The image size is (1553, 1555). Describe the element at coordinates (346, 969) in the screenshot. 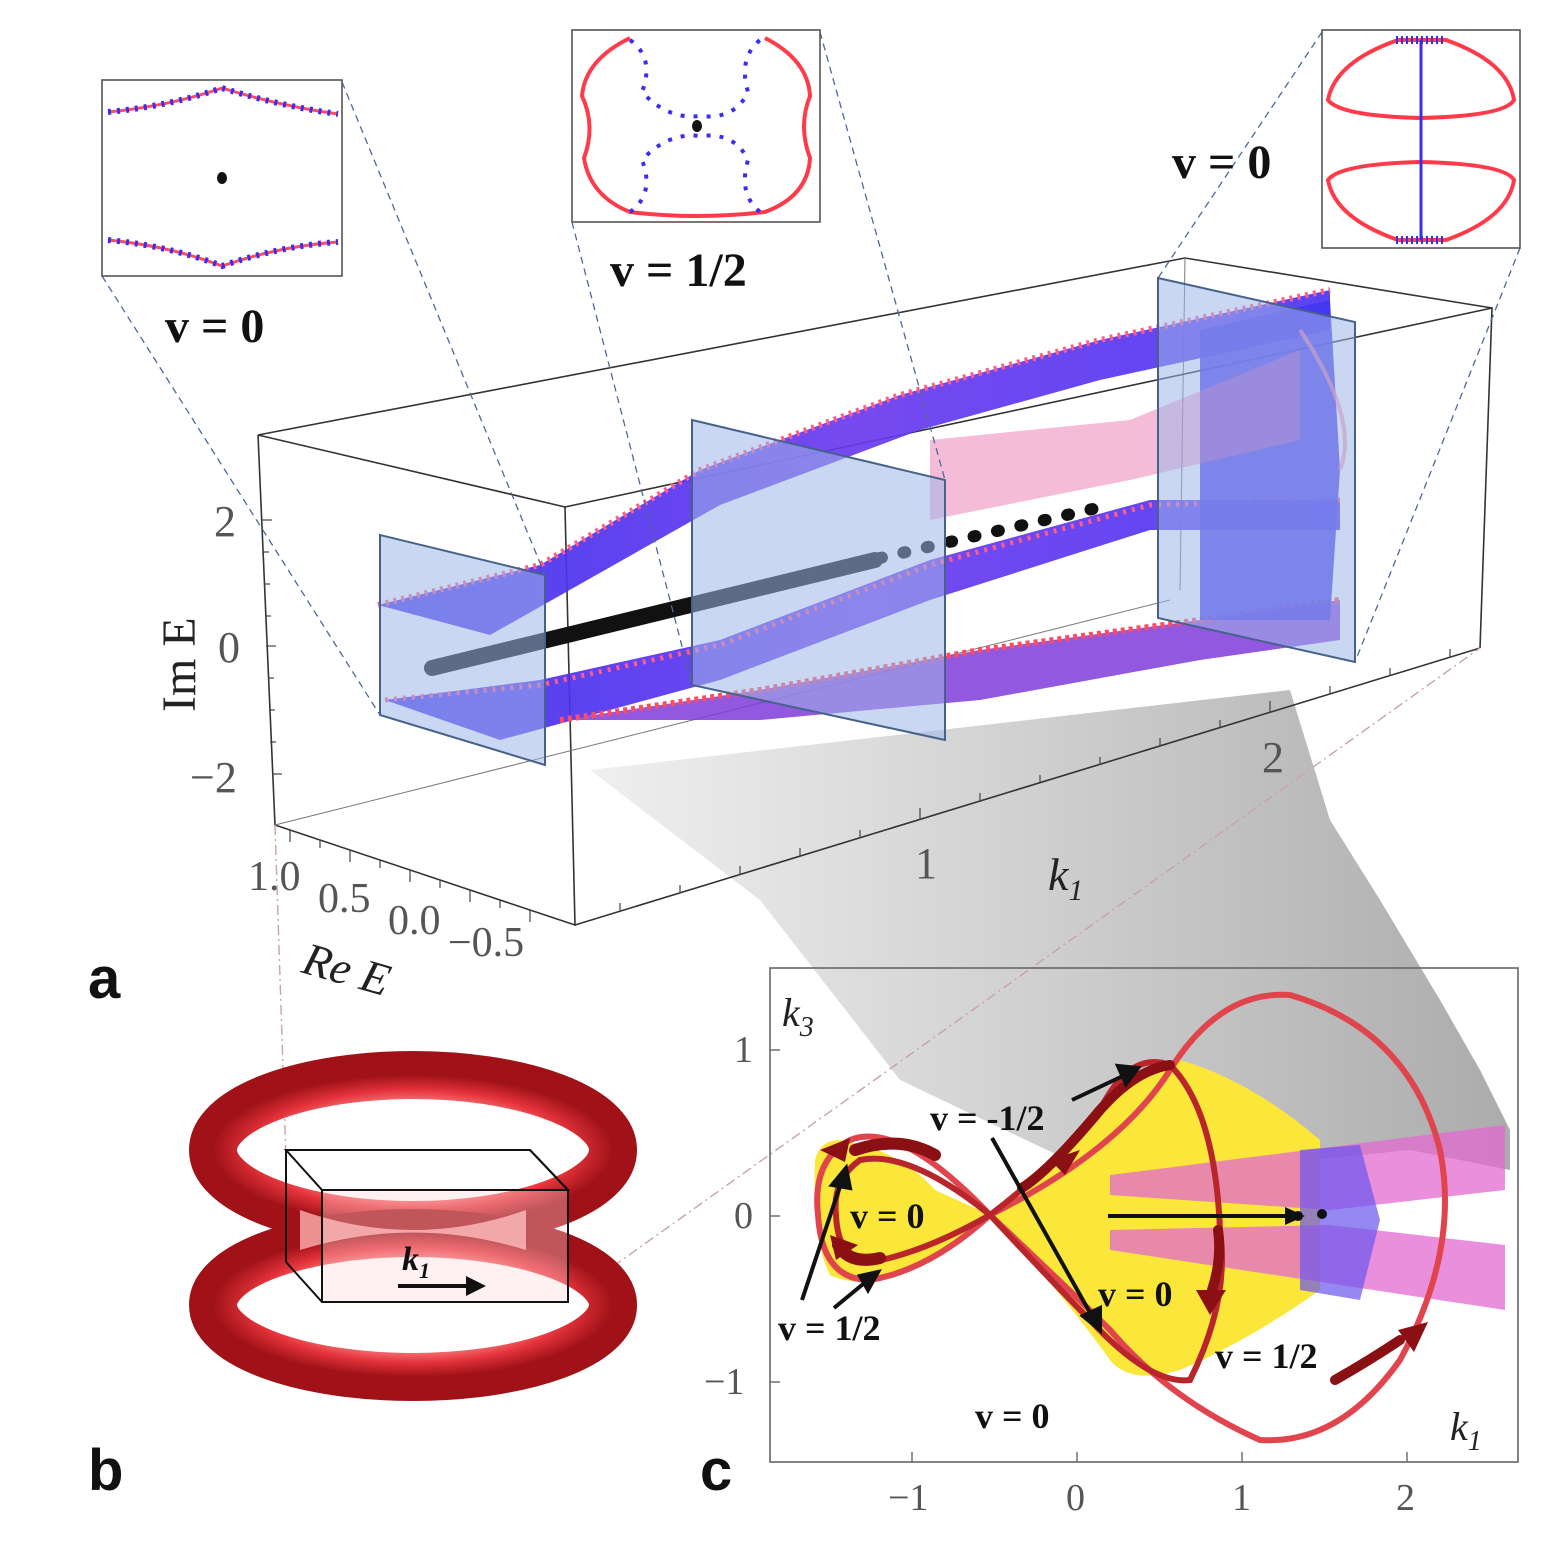

I see `re-axis-label: Re E` at that location.